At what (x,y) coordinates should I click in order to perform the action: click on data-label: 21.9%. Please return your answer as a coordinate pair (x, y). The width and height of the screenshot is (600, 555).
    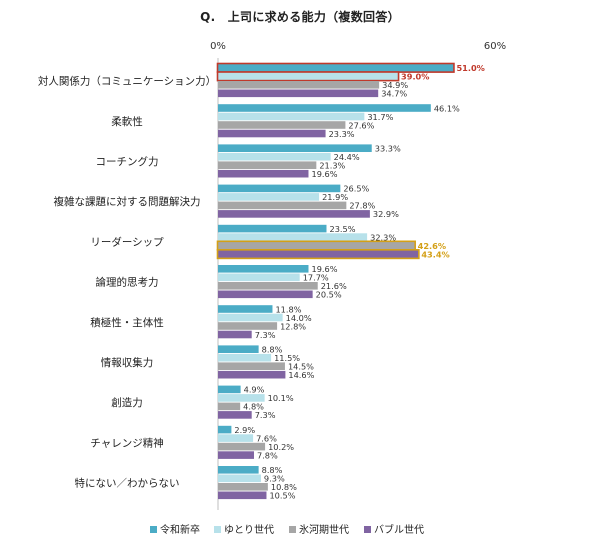
    Looking at the image, I should click on (335, 197).